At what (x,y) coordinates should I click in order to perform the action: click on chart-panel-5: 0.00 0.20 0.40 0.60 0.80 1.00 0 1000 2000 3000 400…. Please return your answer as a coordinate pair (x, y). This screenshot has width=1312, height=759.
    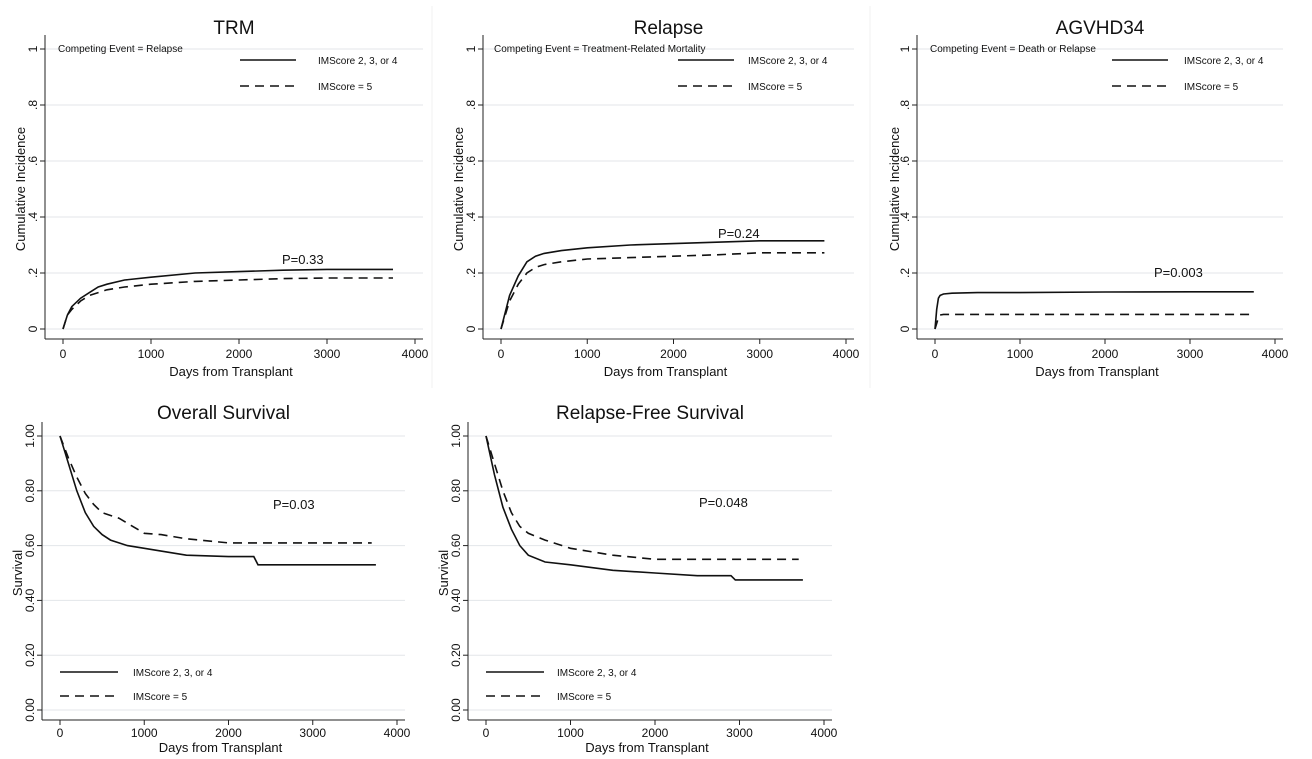
    Looking at the image, I should click on (637, 579).